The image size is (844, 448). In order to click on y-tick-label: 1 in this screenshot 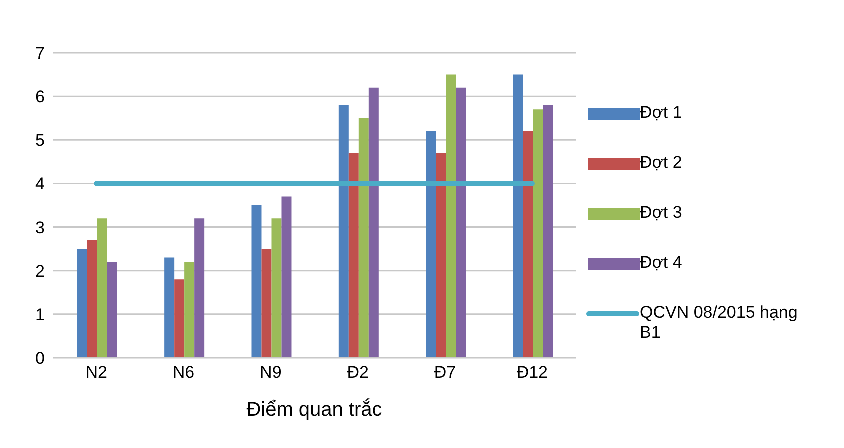, I will do `click(40, 314)`.